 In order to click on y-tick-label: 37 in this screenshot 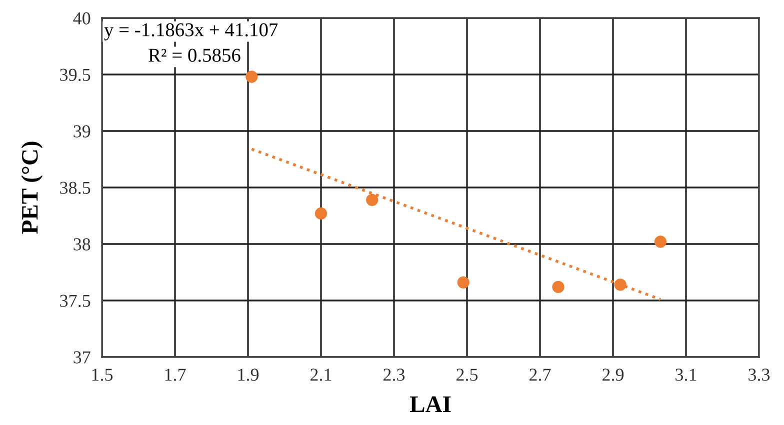, I will do `click(82, 357)`.